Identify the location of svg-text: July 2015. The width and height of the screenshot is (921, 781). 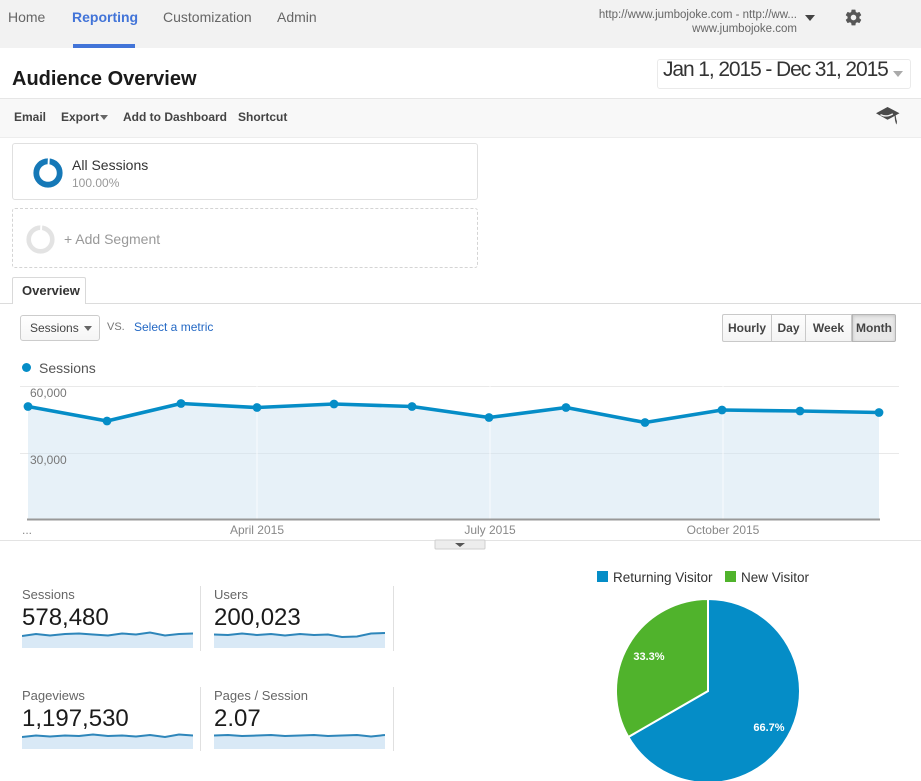
(490, 530).